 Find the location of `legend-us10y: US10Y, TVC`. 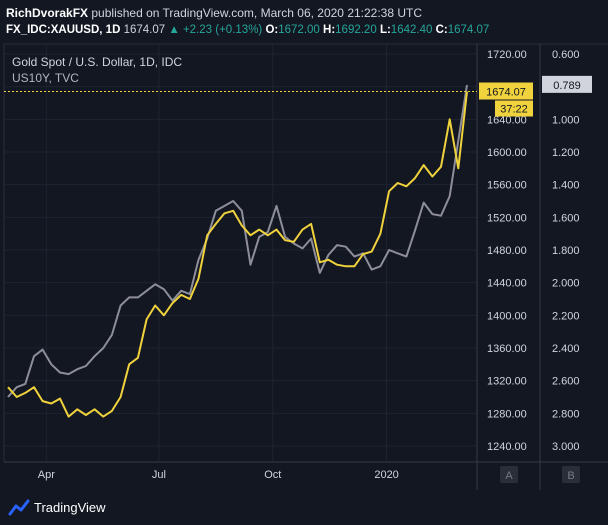

legend-us10y: US10Y, TVC is located at coordinates (45, 78).